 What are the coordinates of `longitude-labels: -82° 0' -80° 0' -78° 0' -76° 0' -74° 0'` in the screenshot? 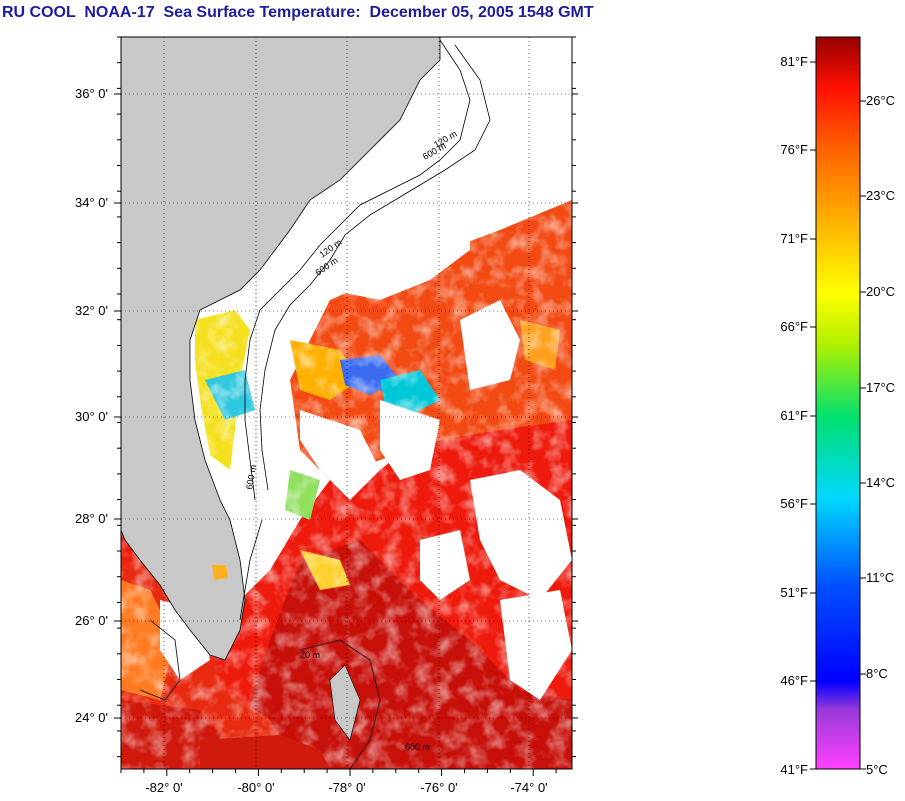 It's located at (346, 787).